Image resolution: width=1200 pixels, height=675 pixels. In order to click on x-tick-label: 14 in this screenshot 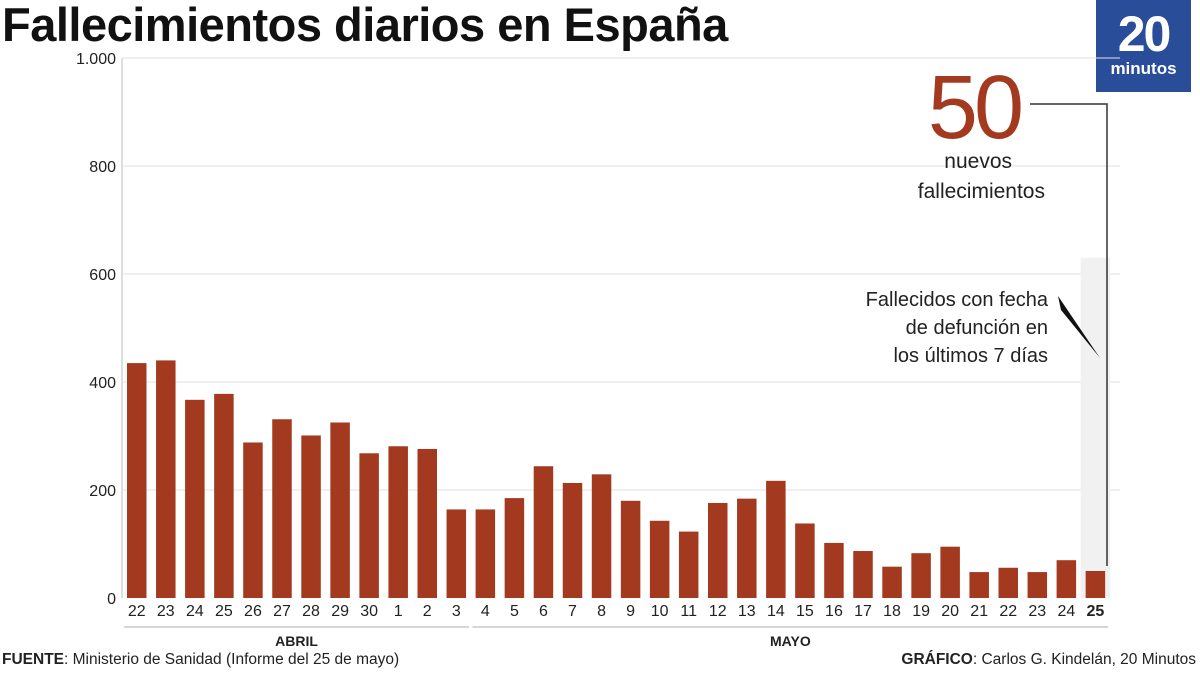, I will do `click(776, 611)`.